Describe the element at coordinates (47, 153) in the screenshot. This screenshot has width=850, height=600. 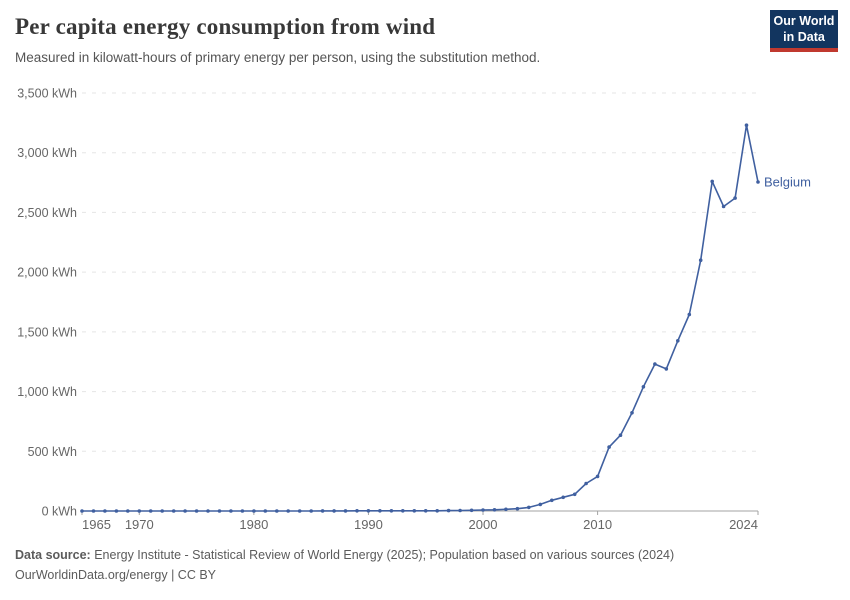
I see `y-axis-tick-label: 3,000 kWh` at that location.